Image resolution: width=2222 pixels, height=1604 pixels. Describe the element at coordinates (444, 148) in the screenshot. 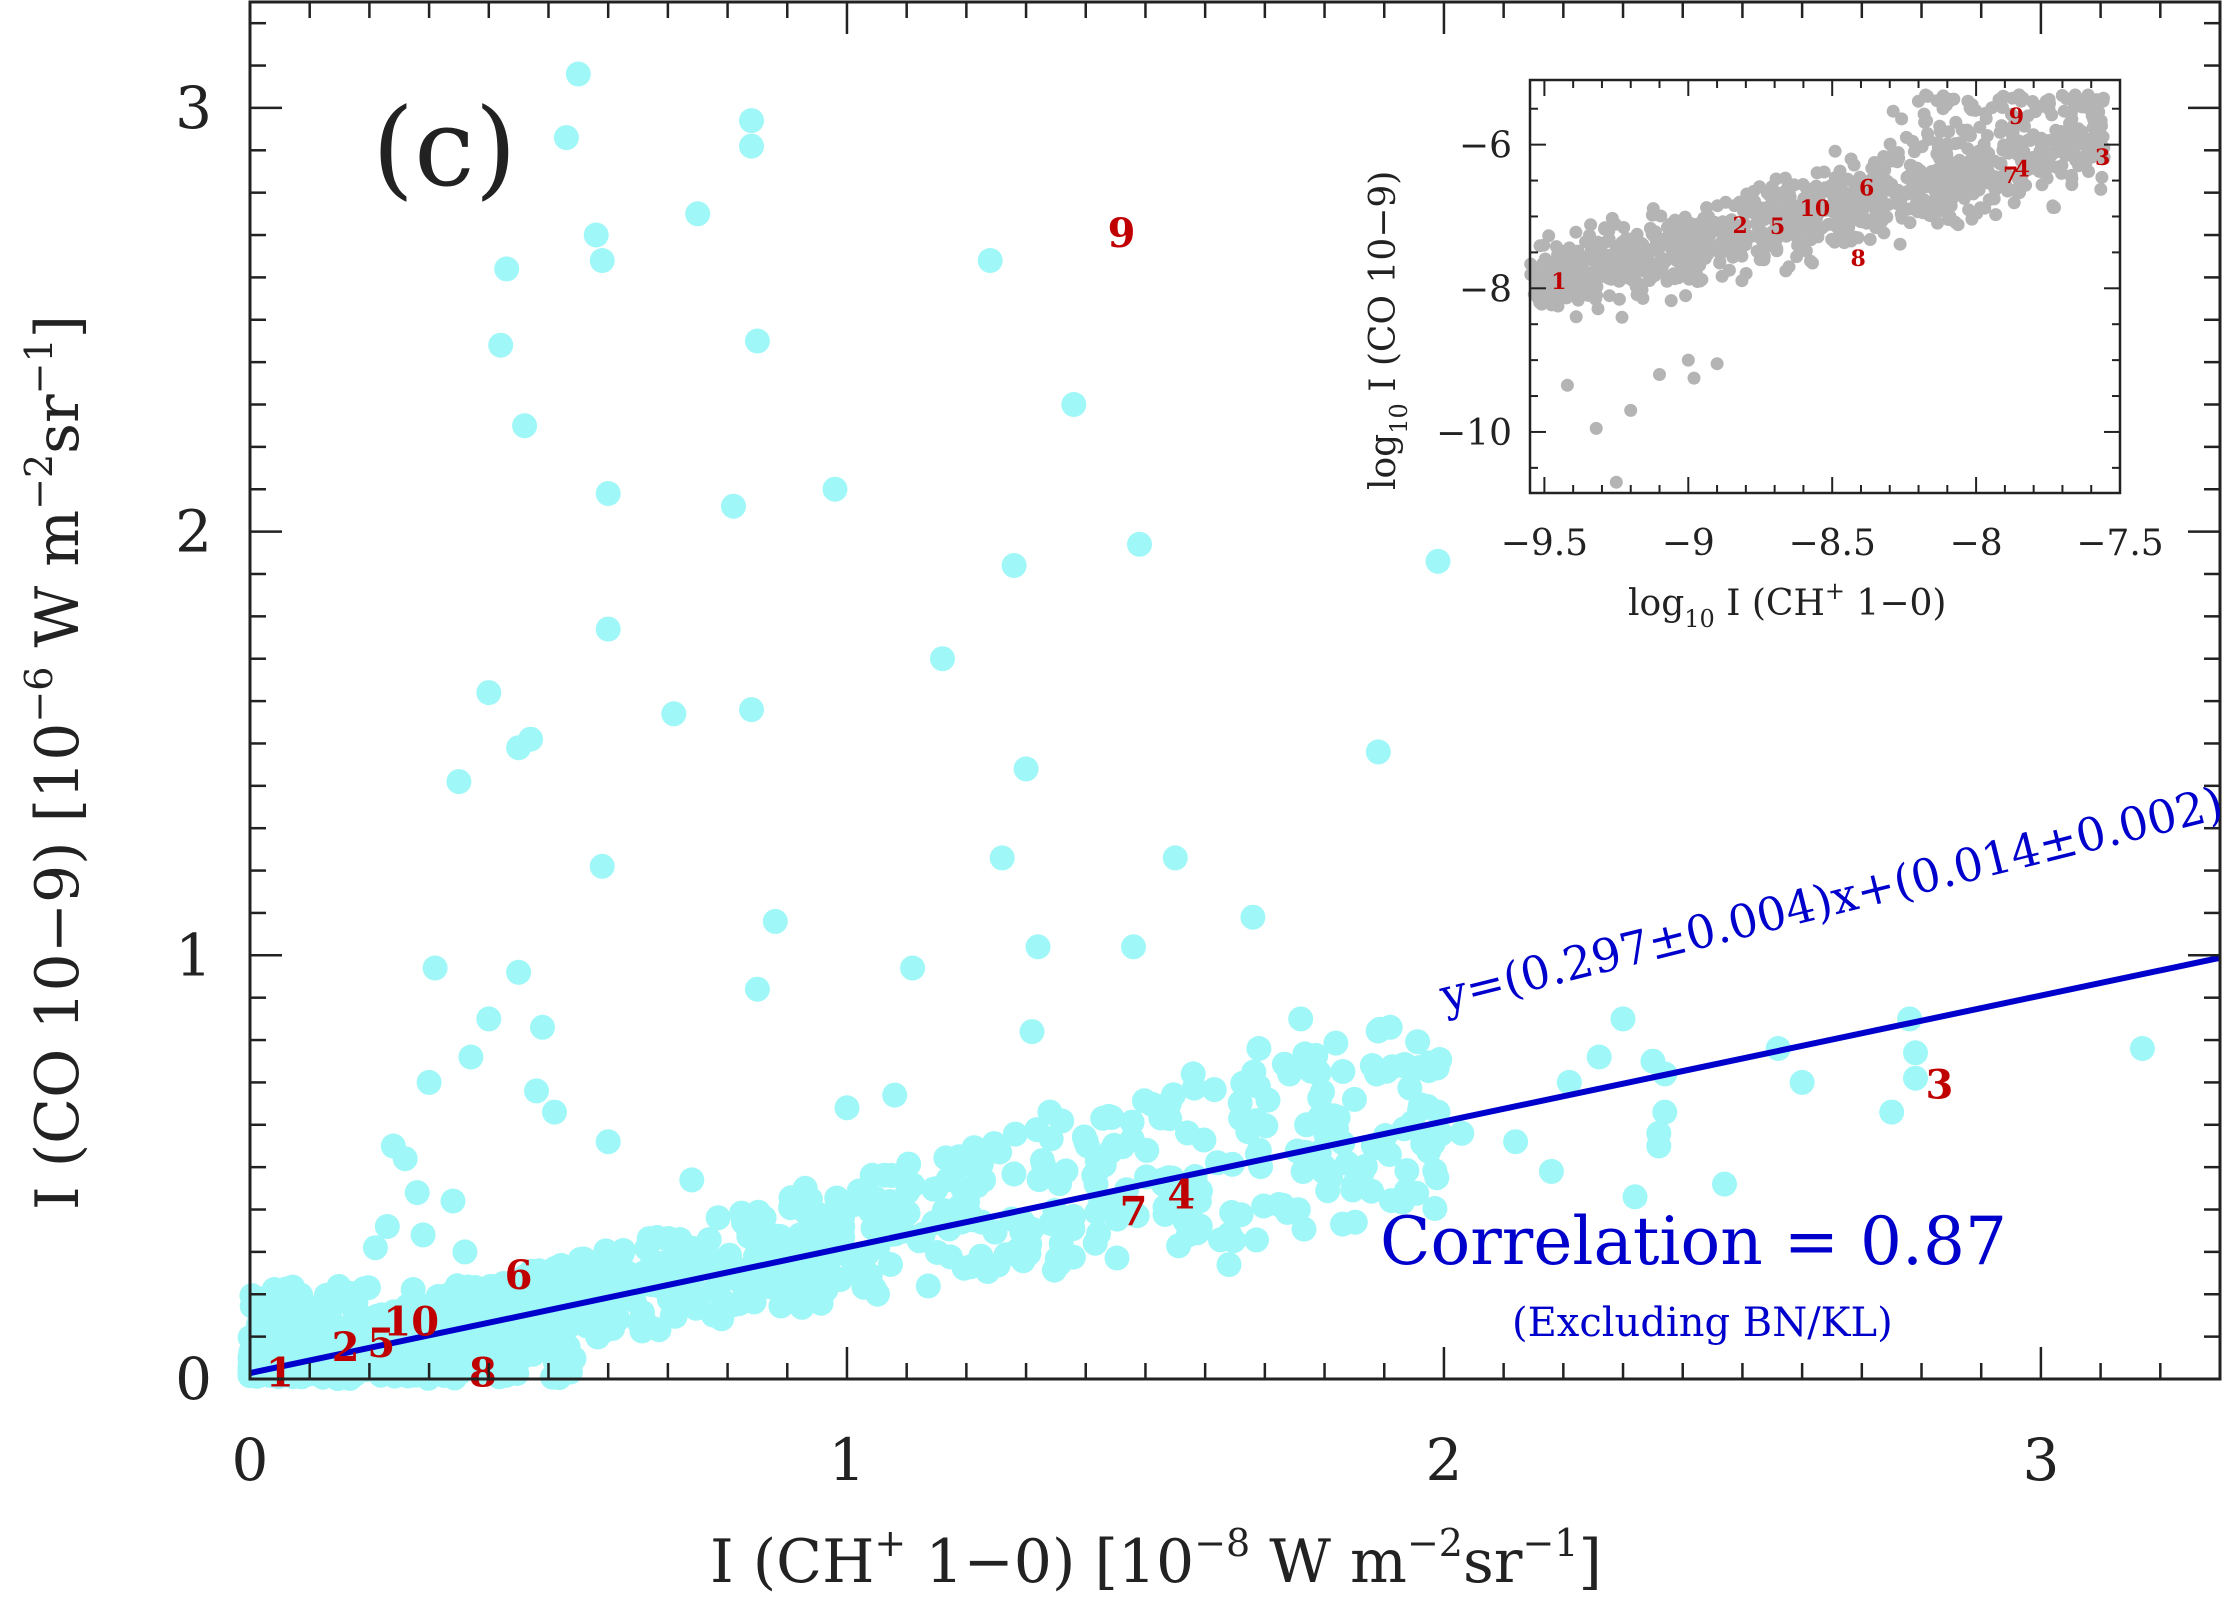

I see `panel-label: (c)` at that location.